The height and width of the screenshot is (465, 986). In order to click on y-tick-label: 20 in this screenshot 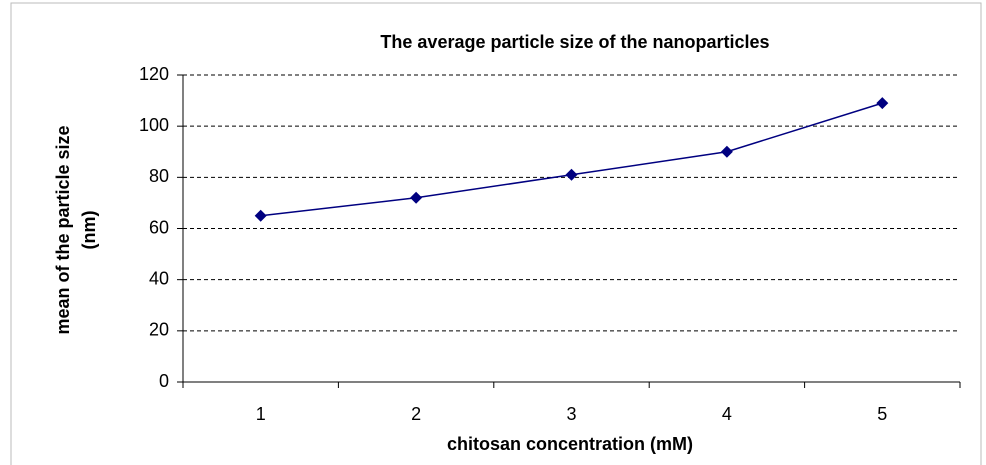, I will do `click(159, 330)`.